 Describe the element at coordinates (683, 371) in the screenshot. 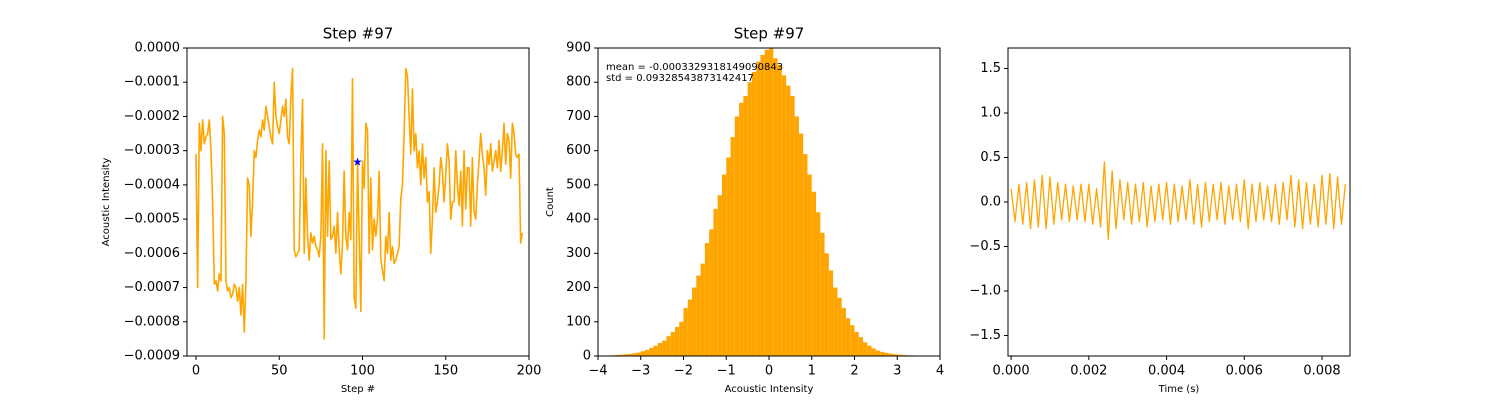

I see `x-tick-label: −2` at that location.